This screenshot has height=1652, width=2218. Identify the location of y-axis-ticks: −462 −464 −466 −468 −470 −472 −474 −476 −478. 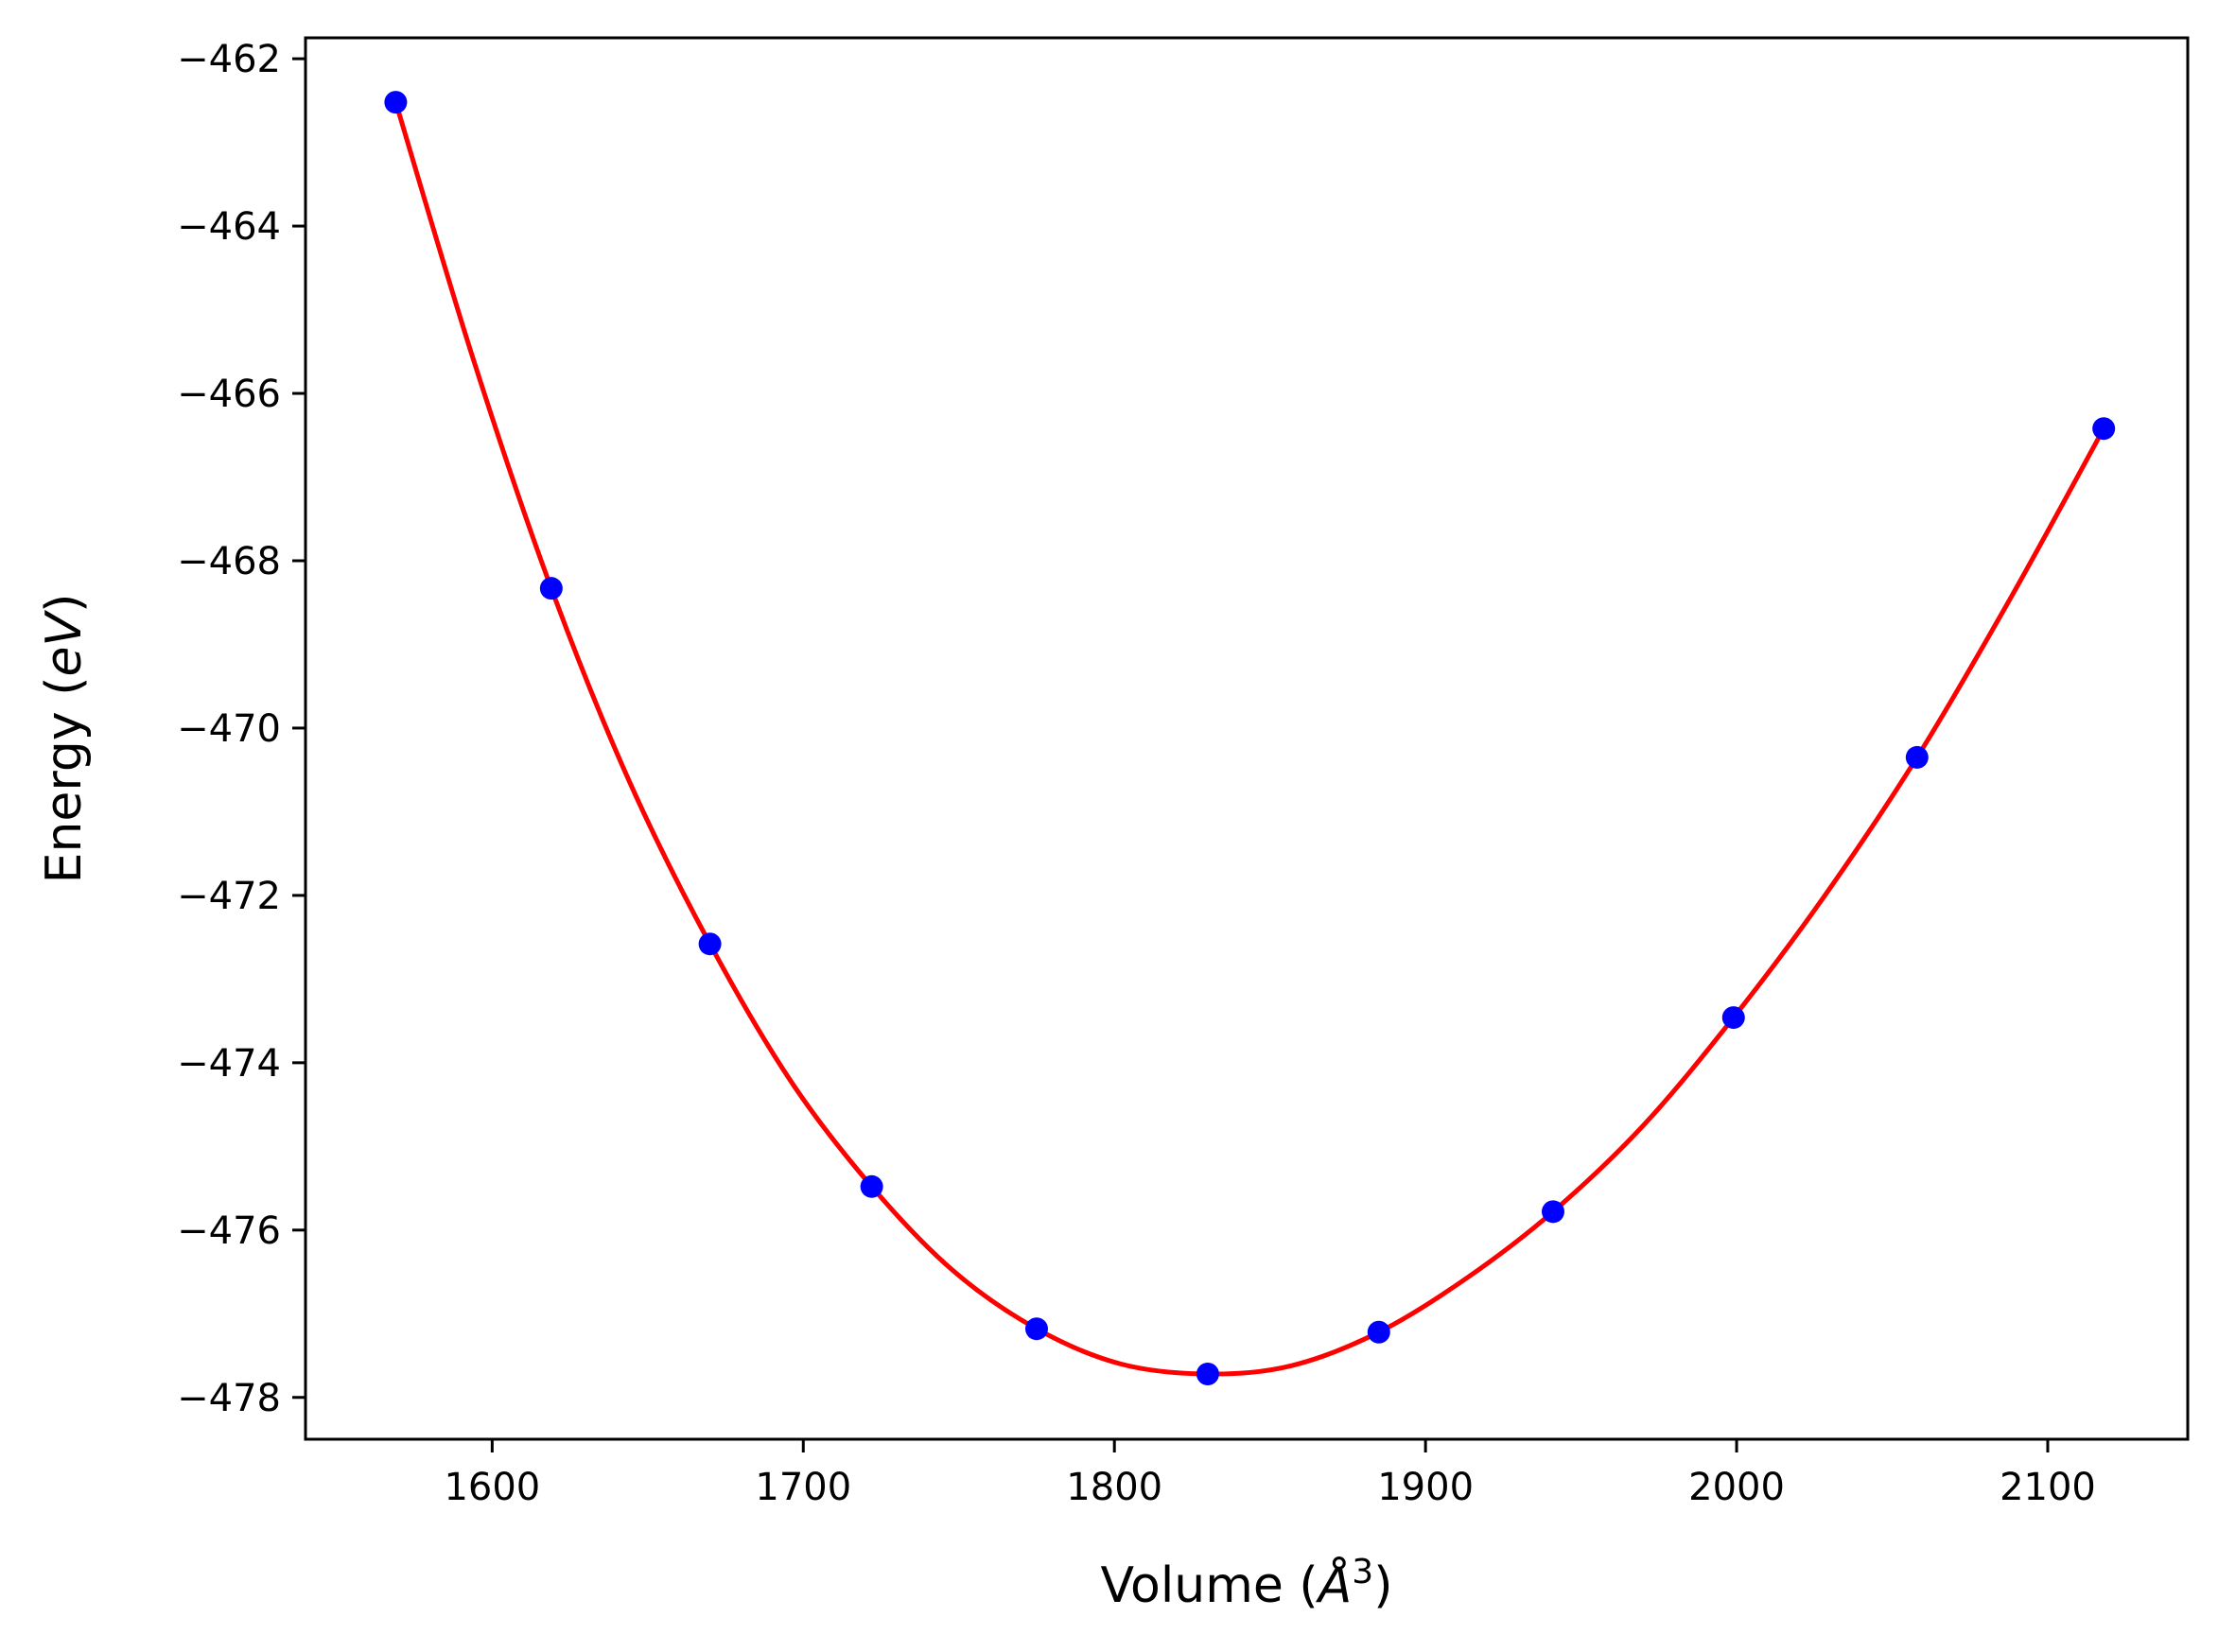
(241, 729).